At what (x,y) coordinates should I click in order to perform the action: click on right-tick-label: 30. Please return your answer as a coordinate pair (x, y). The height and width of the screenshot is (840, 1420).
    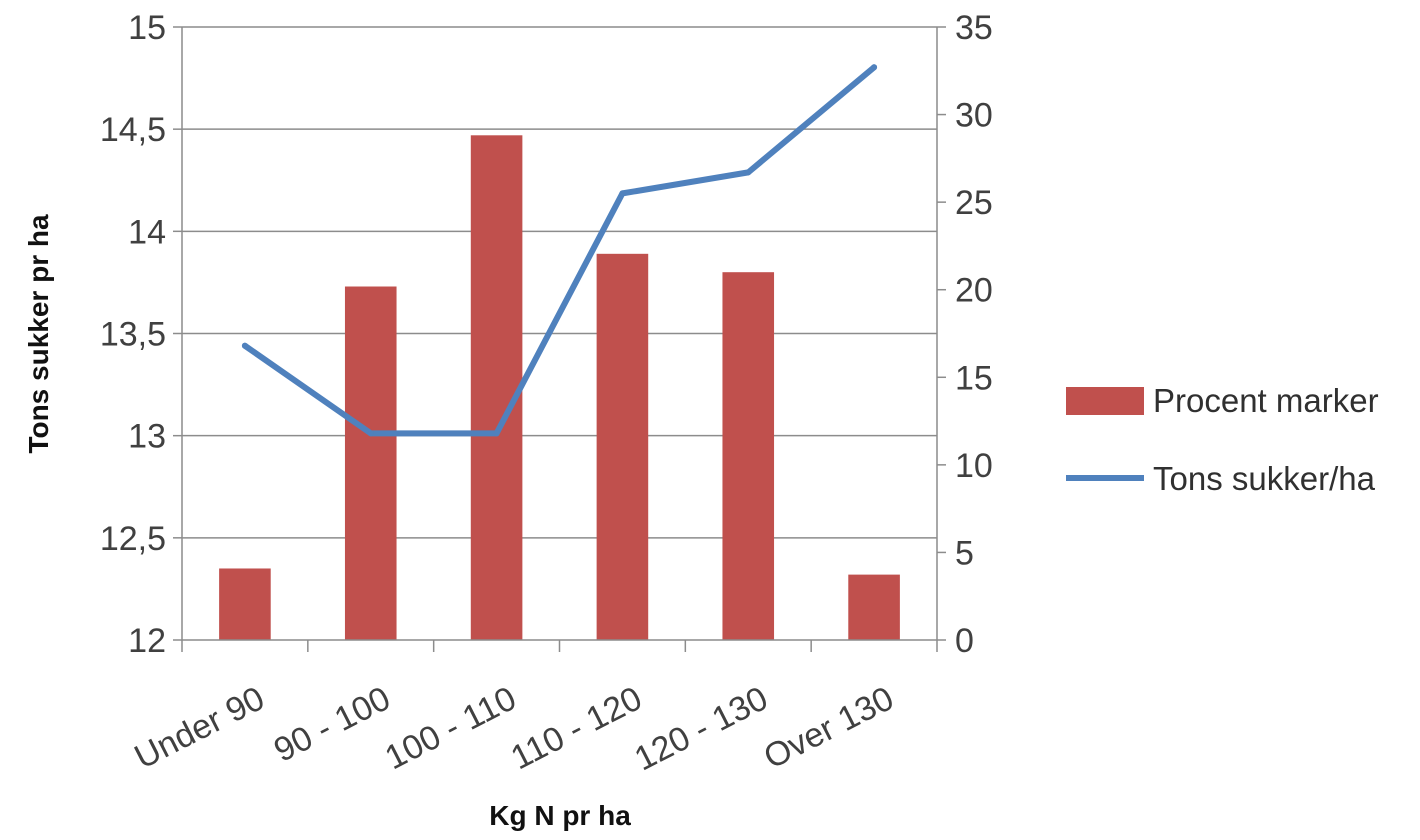
    Looking at the image, I should click on (974, 116).